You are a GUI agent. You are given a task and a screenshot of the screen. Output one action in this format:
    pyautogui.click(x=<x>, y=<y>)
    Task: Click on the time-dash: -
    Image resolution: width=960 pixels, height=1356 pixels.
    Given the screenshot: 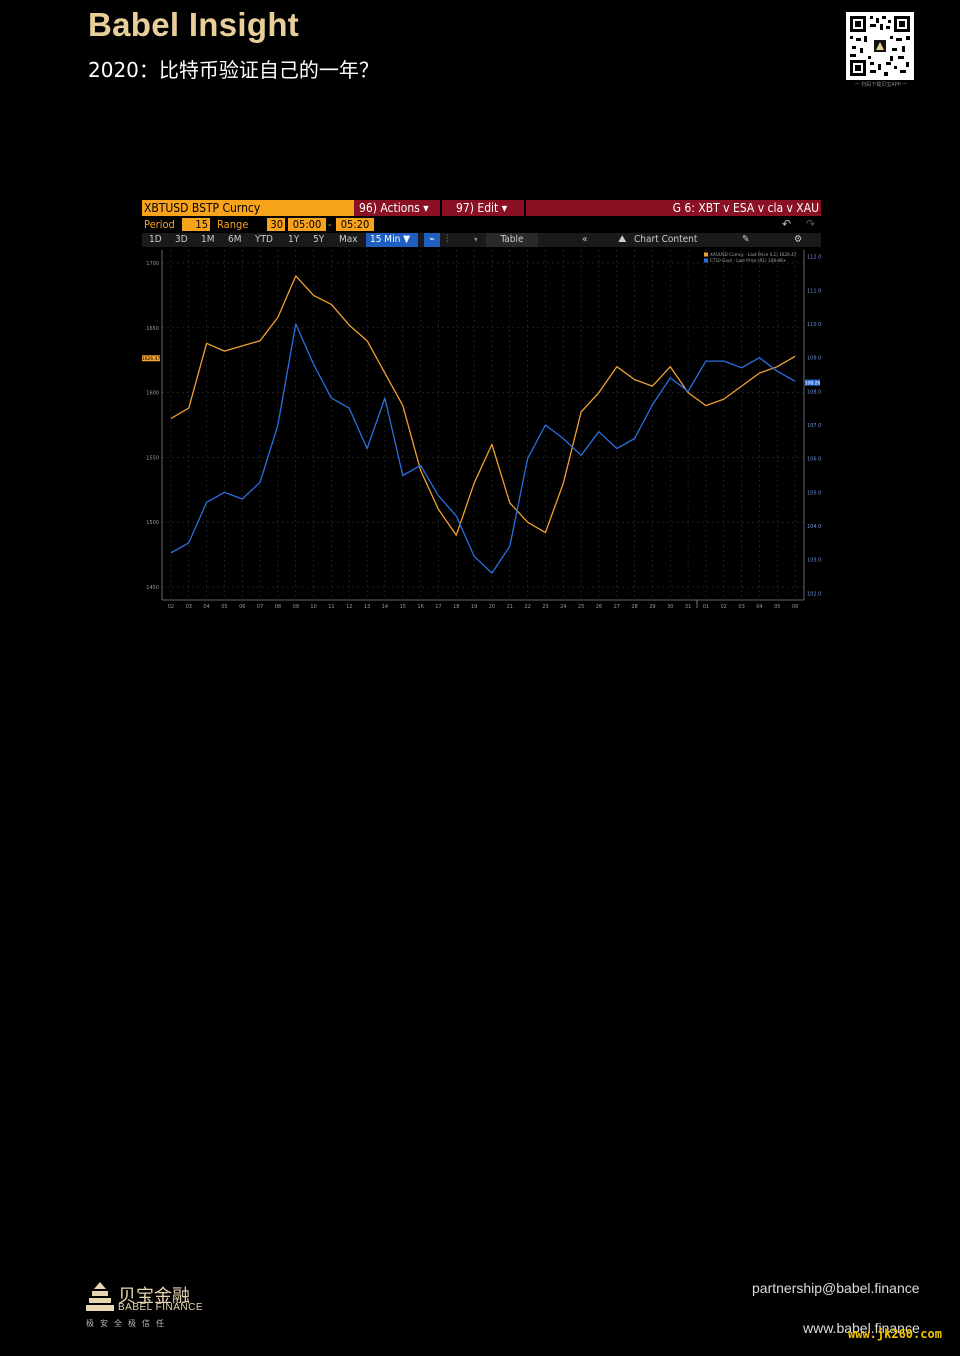 What is the action you would take?
    pyautogui.click(x=330, y=224)
    